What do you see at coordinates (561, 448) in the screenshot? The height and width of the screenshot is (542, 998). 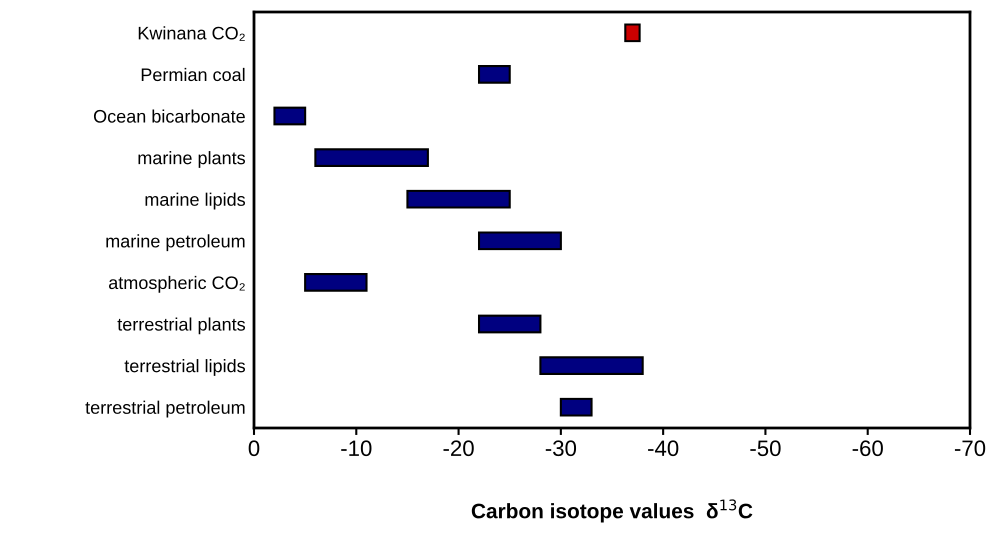 I see `x-tick-label: -30` at bounding box center [561, 448].